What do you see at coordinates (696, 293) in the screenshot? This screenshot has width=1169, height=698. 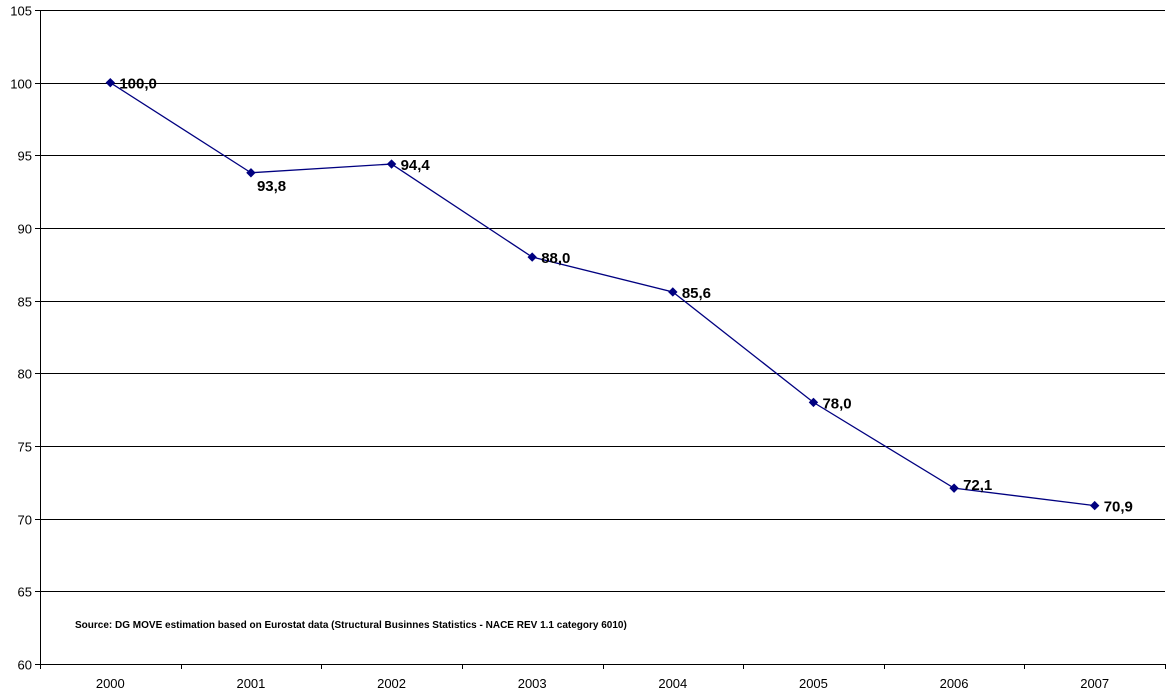 I see `data-label-2004: 85,6` at bounding box center [696, 293].